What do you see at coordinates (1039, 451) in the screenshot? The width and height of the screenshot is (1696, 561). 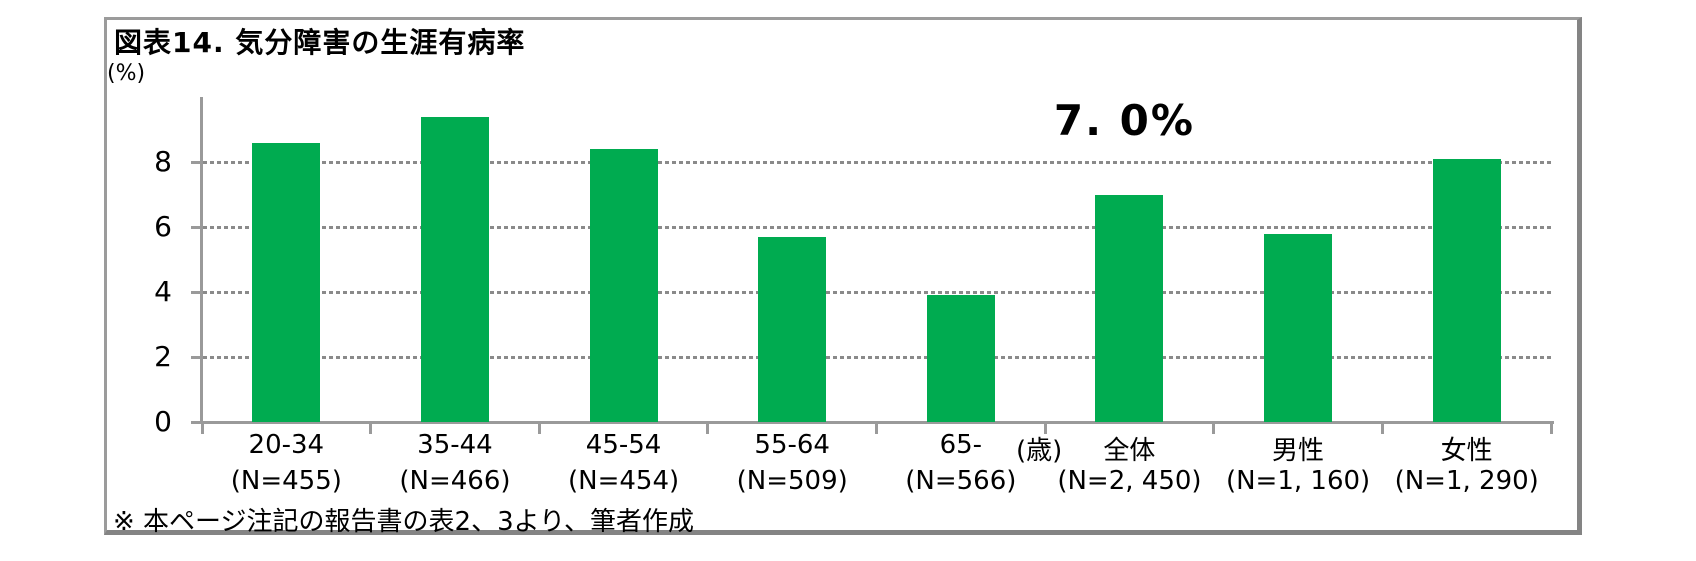 I see `x-axis-unit-label: (歳)` at bounding box center [1039, 451].